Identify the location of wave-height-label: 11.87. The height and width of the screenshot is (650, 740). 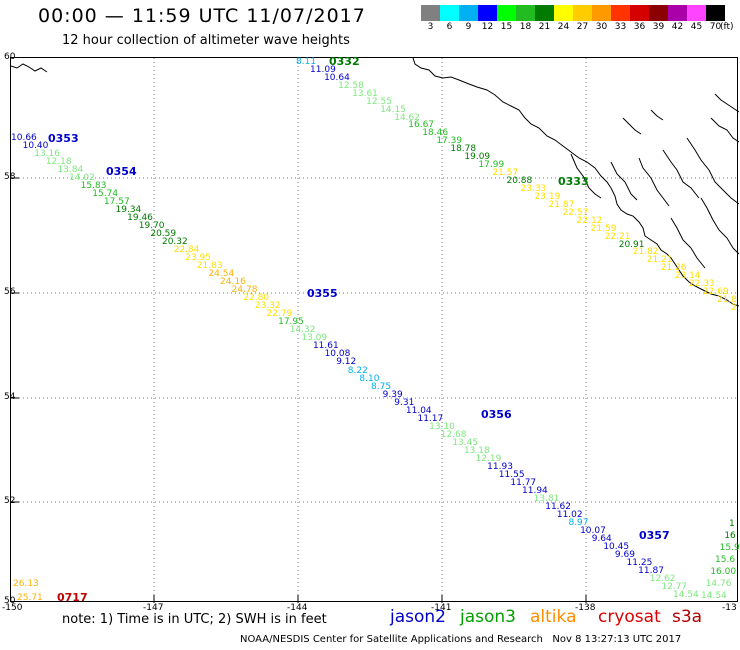
(651, 570).